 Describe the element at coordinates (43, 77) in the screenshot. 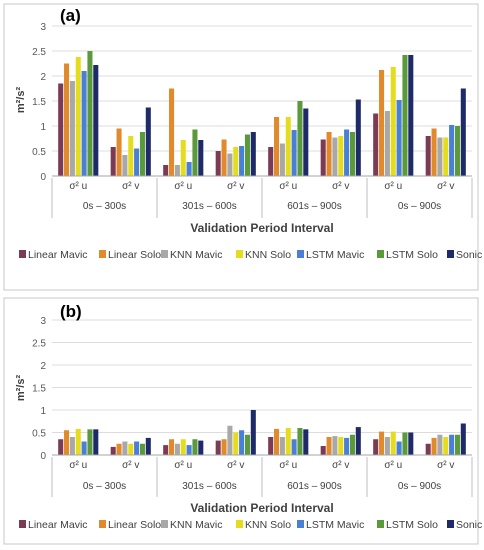

I see `y-tick-label: 2` at that location.